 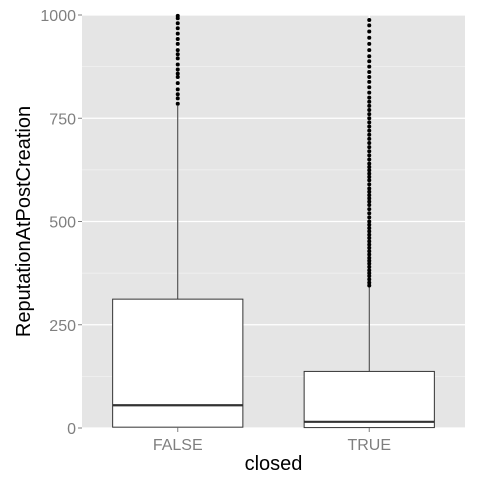 What do you see at coordinates (178, 445) in the screenshot?
I see `x-tick-label: FALSE` at bounding box center [178, 445].